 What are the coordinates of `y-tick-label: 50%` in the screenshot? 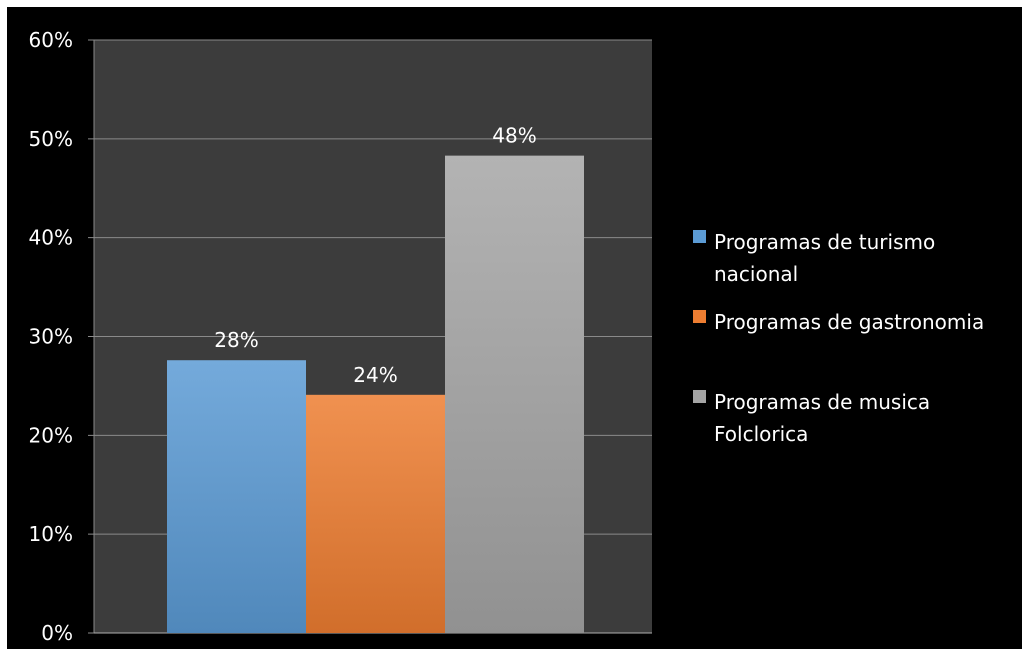 It's located at (51, 139).